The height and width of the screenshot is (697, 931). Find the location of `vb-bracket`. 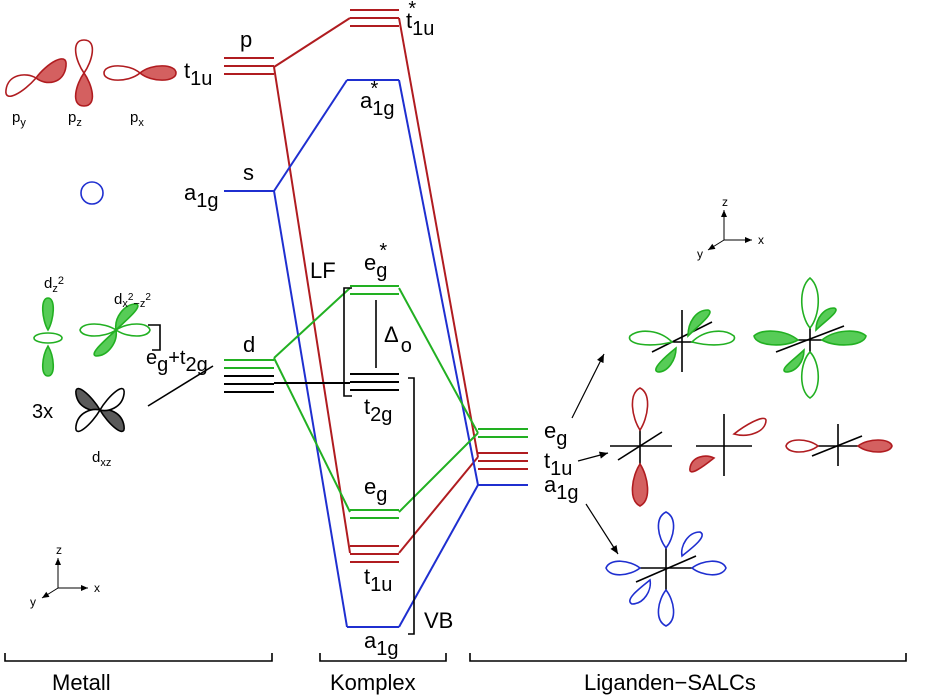

vb-bracket is located at coordinates (411, 506).